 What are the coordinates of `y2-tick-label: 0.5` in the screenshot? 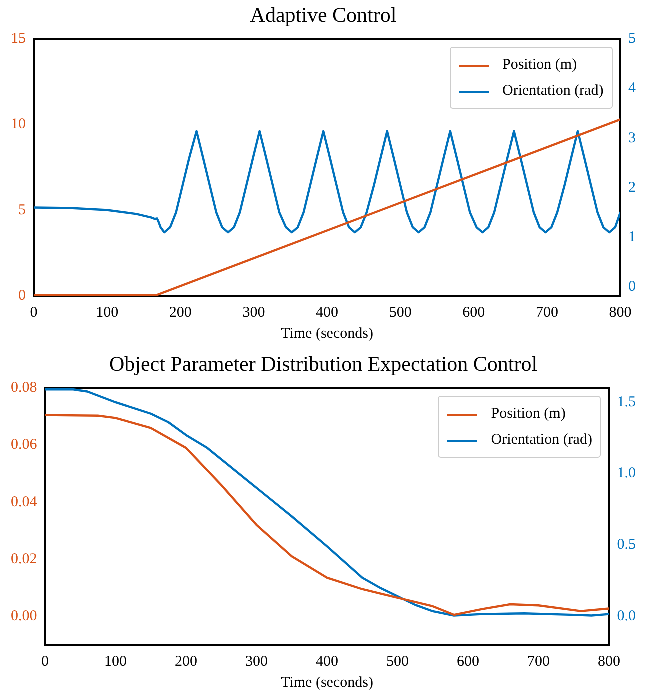 It's located at (626, 545).